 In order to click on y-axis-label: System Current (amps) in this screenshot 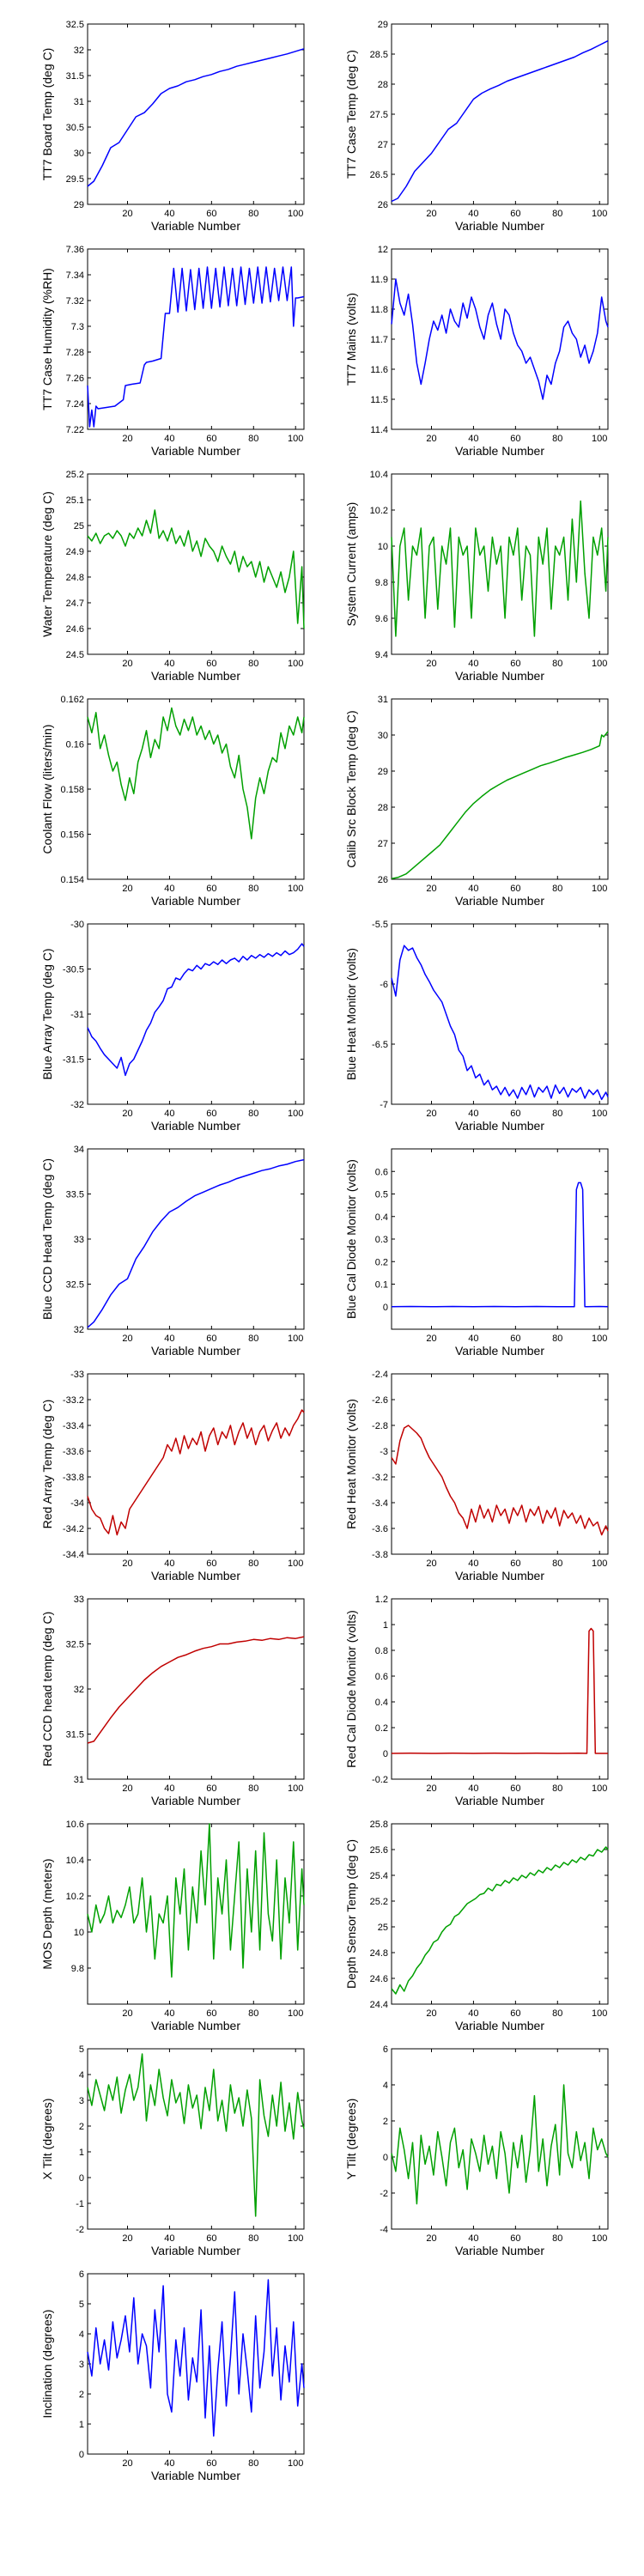, I will do `click(351, 565)`.